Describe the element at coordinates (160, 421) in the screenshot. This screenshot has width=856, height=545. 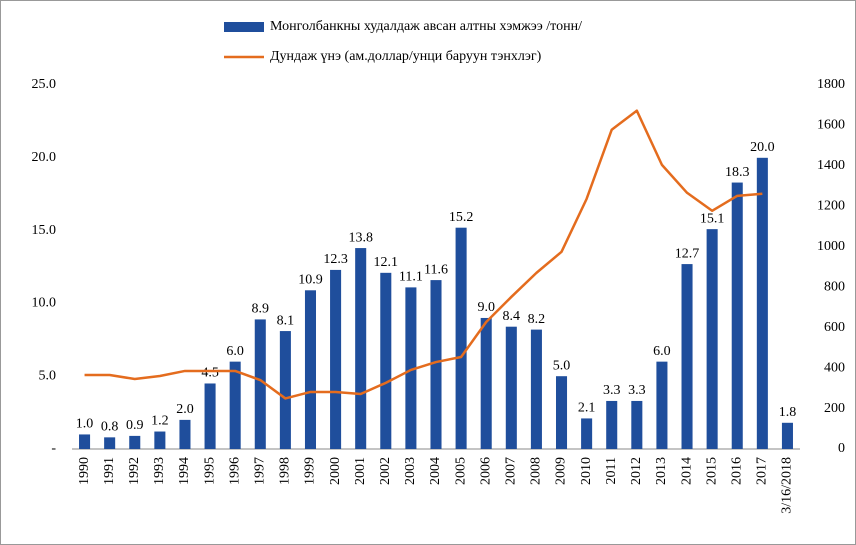
I see `data-label: 1.2` at that location.